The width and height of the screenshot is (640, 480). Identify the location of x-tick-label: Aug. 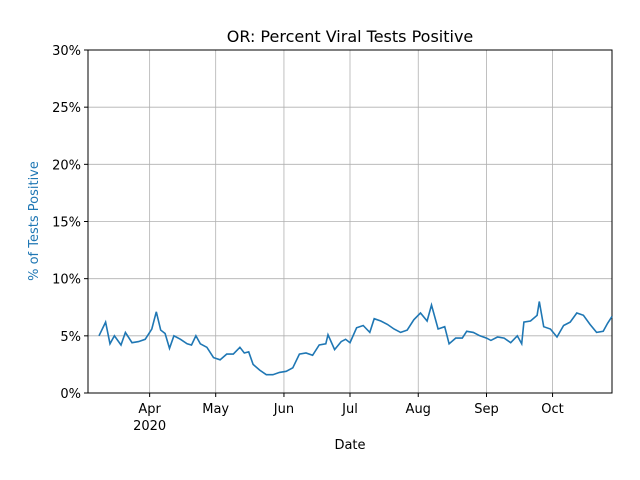
(418, 409).